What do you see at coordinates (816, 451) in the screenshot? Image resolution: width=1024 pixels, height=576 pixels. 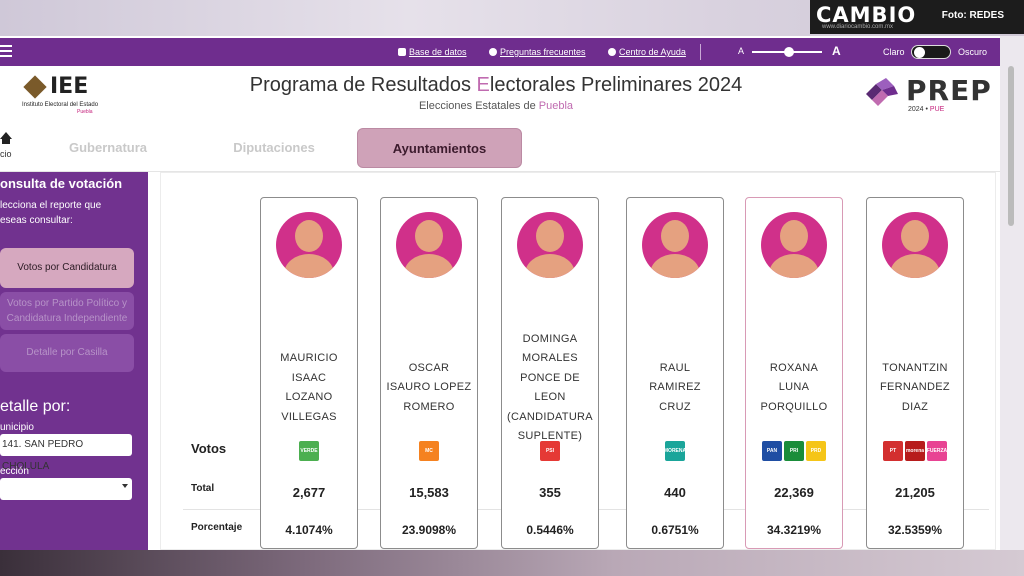 I see `party-logo-icon: PRD` at bounding box center [816, 451].